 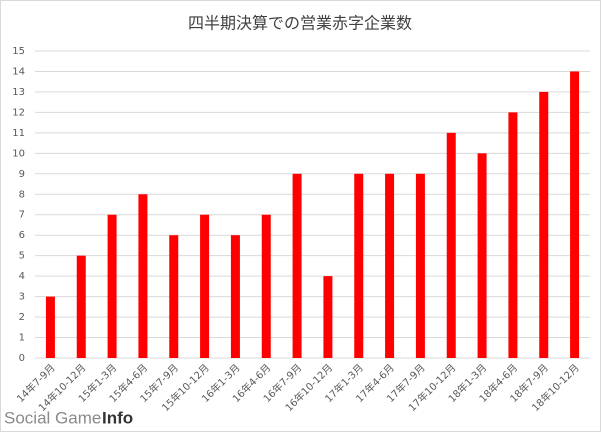 I want to click on y-tick-label: 6, so click(x=22, y=235).